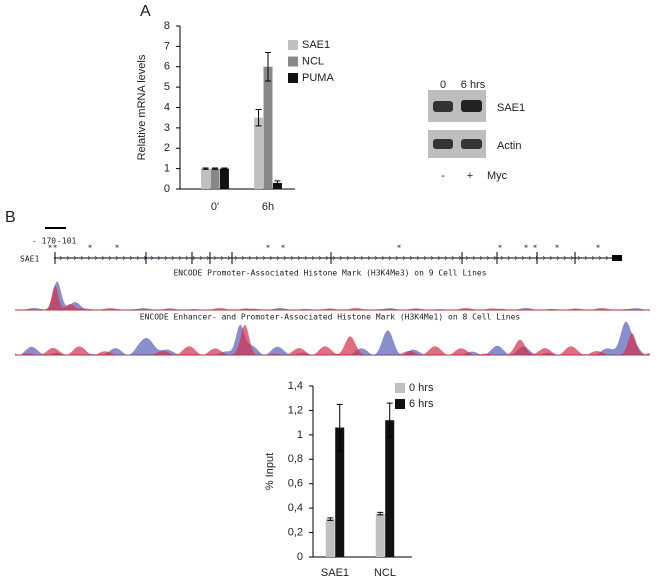 The width and height of the screenshot is (665, 582). I want to click on y-tick-label: 8, so click(167, 26).